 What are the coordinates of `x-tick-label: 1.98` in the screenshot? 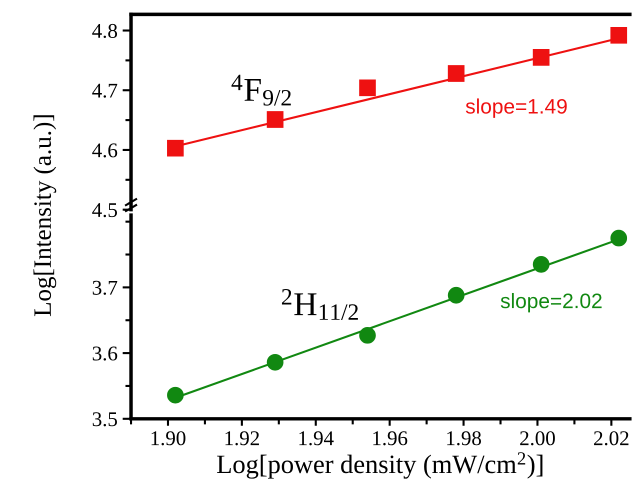 It's located at (464, 438).